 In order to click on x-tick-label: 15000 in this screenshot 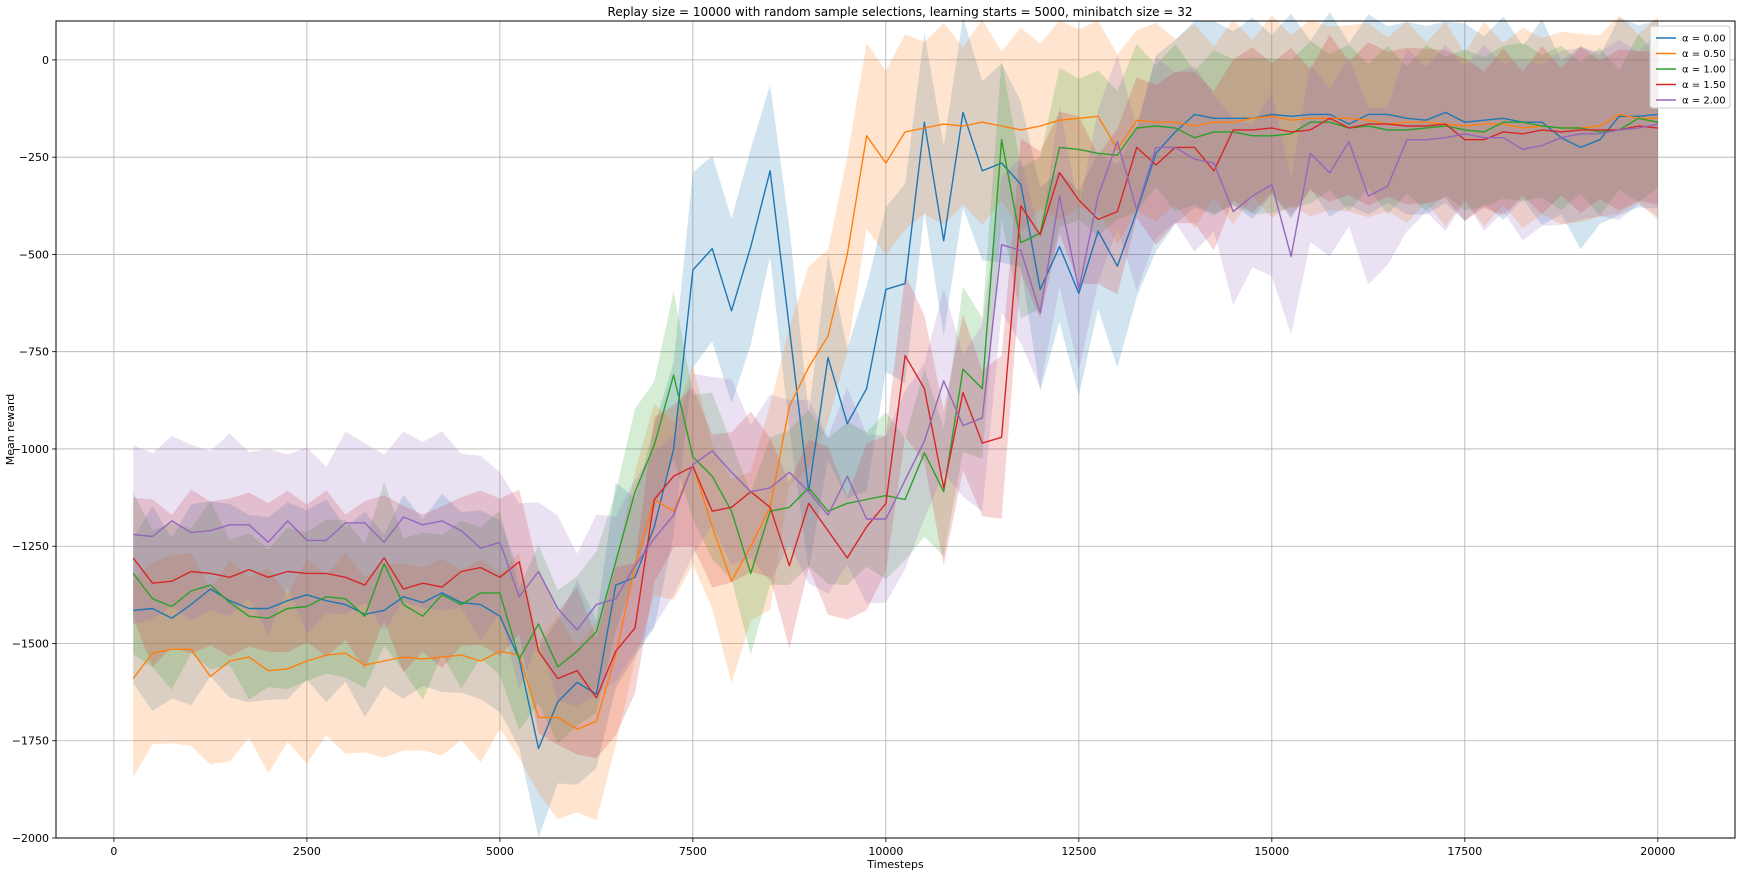, I will do `click(1271, 851)`.